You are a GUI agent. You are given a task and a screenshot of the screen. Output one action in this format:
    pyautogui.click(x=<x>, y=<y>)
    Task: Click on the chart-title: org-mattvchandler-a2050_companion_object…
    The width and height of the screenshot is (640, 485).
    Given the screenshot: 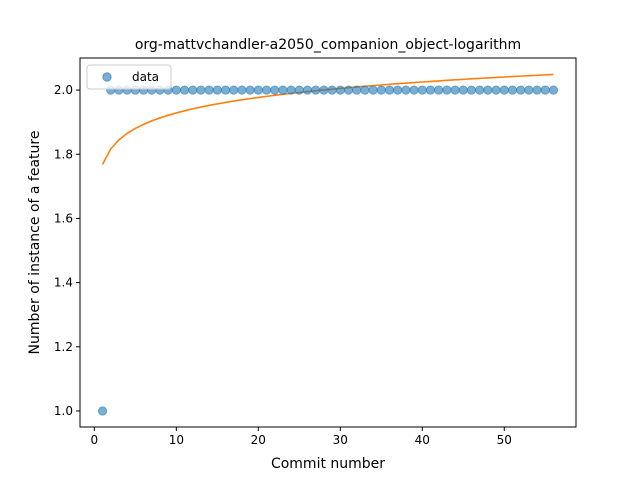 What is the action you would take?
    pyautogui.click(x=328, y=45)
    